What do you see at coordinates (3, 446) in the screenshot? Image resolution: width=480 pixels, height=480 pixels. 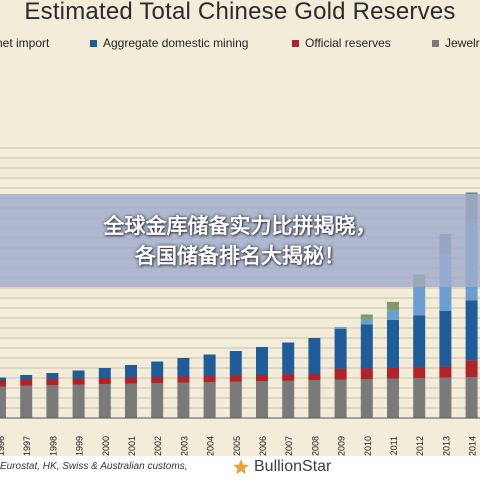 I see `x-tick-label-1996: 1996` at bounding box center [3, 446].